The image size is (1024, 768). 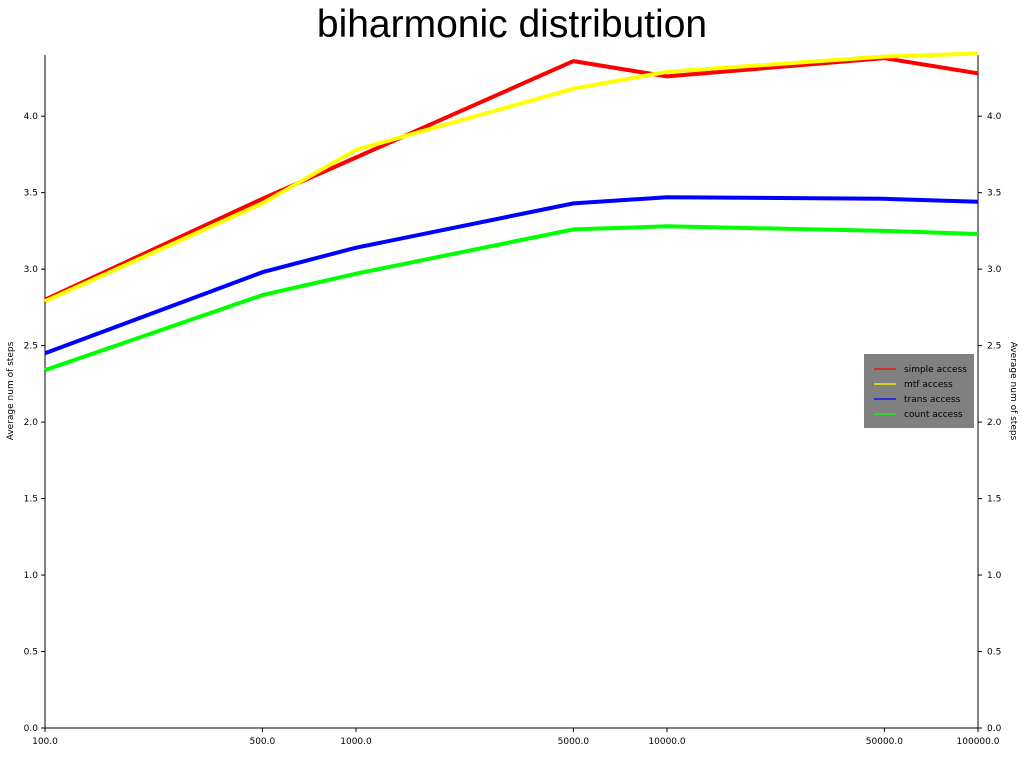 I want to click on y-tick-label-left: 2.0, so click(x=31, y=423).